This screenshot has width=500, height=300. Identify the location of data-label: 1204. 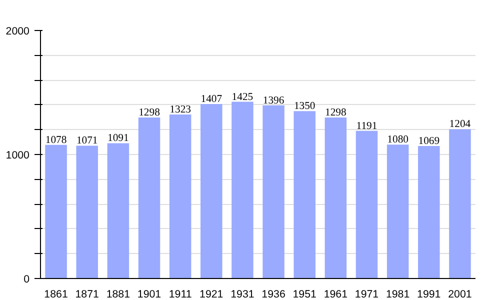
(460, 124).